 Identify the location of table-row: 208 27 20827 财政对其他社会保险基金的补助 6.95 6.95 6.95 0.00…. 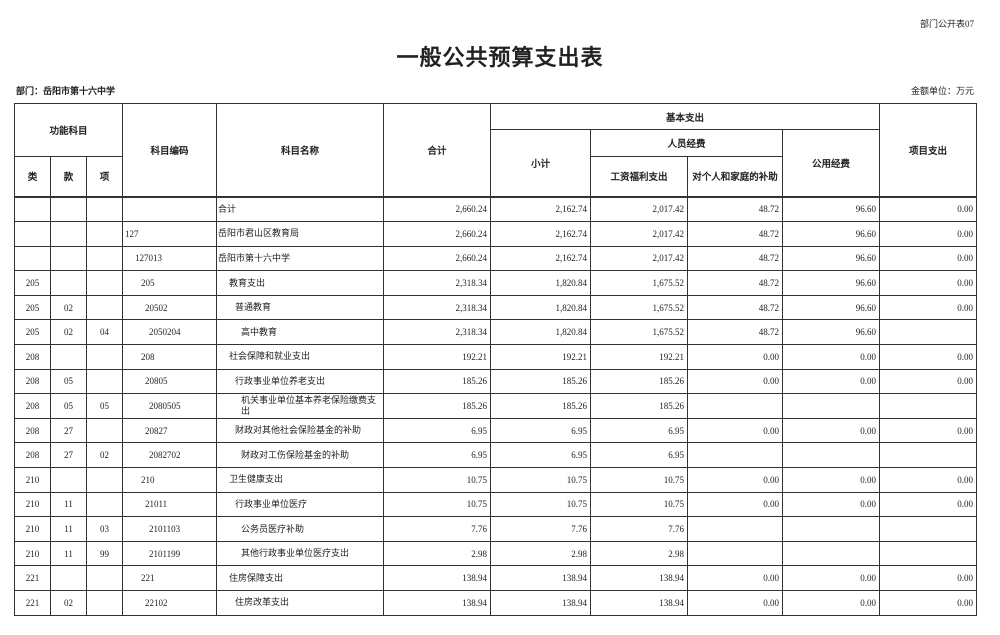
(495, 430).